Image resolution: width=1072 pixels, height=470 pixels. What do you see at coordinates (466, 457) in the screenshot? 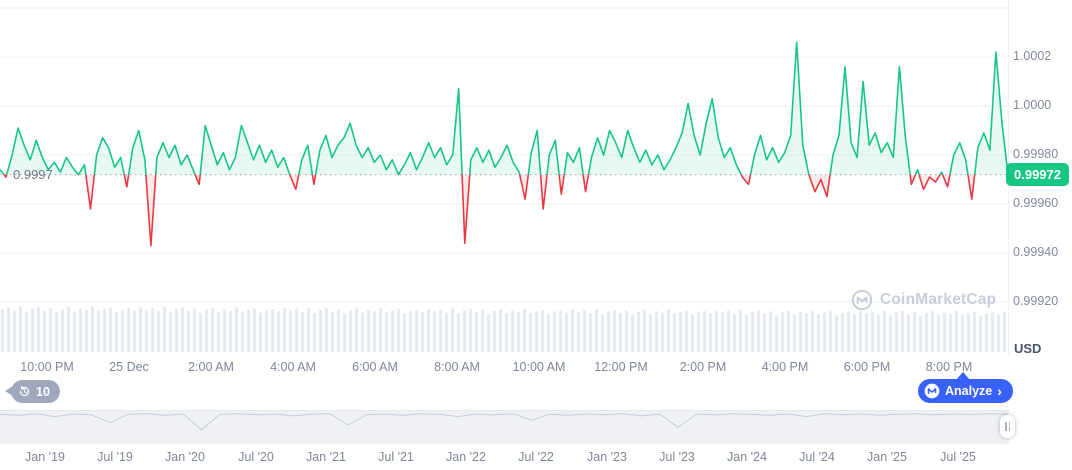
I see `timeline-tick-label: Jan '22` at bounding box center [466, 457].